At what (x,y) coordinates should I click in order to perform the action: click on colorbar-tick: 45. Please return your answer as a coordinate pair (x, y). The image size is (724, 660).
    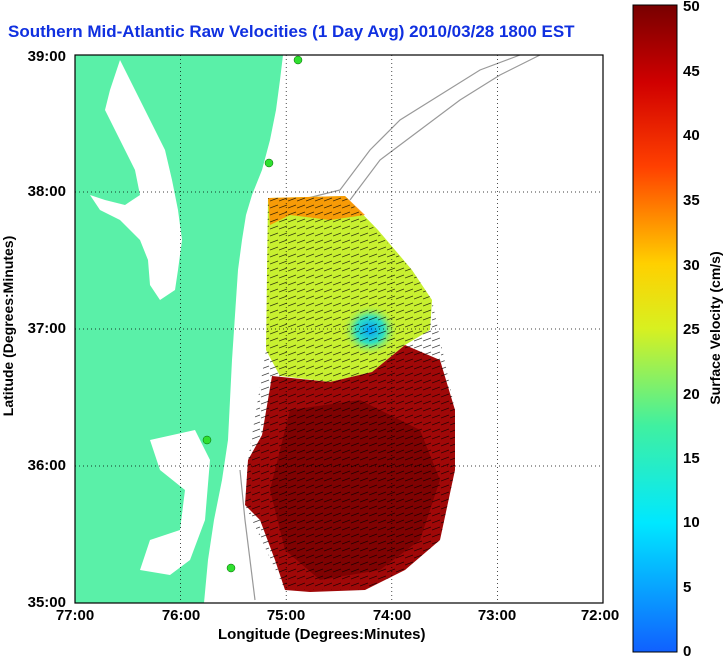
    Looking at the image, I should click on (691, 71).